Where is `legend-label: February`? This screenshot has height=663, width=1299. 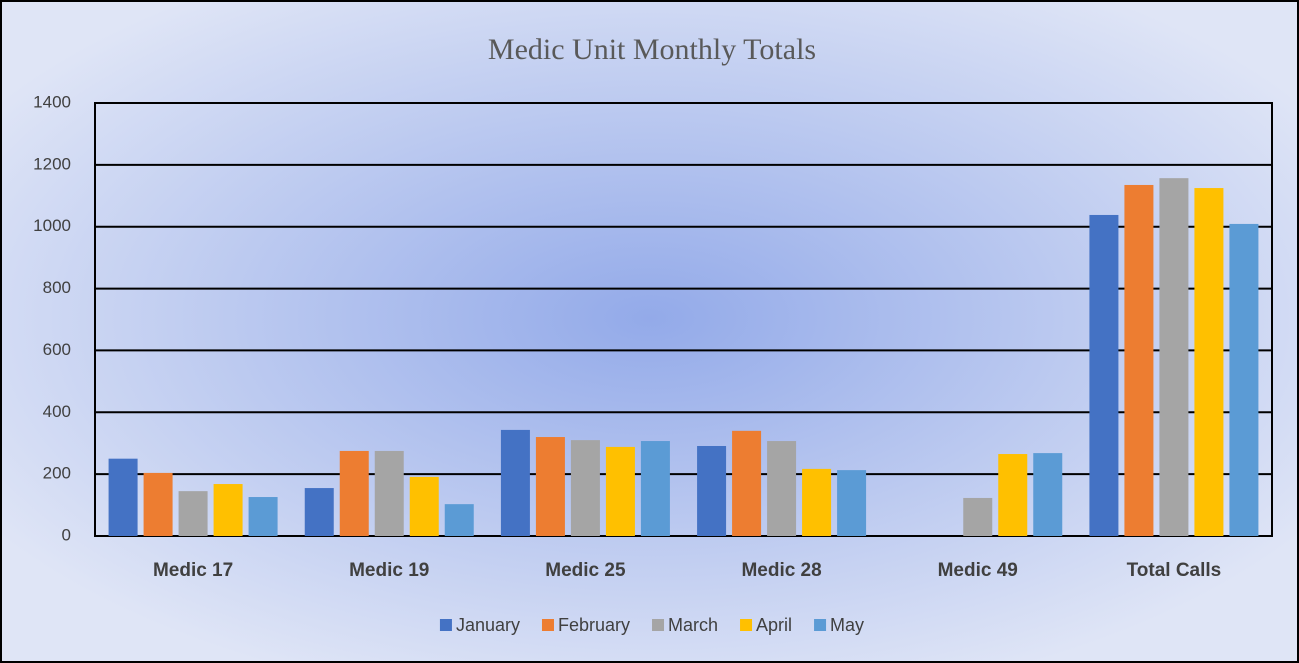
legend-label: February is located at coordinates (594, 625).